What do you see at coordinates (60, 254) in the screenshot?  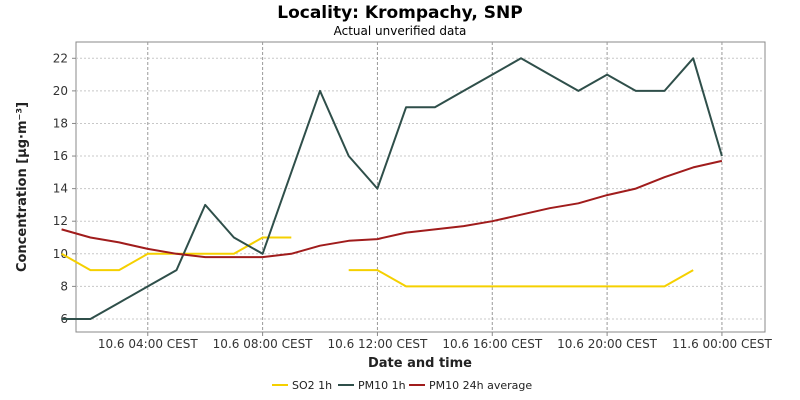 I see `y-tick-label: 10` at bounding box center [60, 254].